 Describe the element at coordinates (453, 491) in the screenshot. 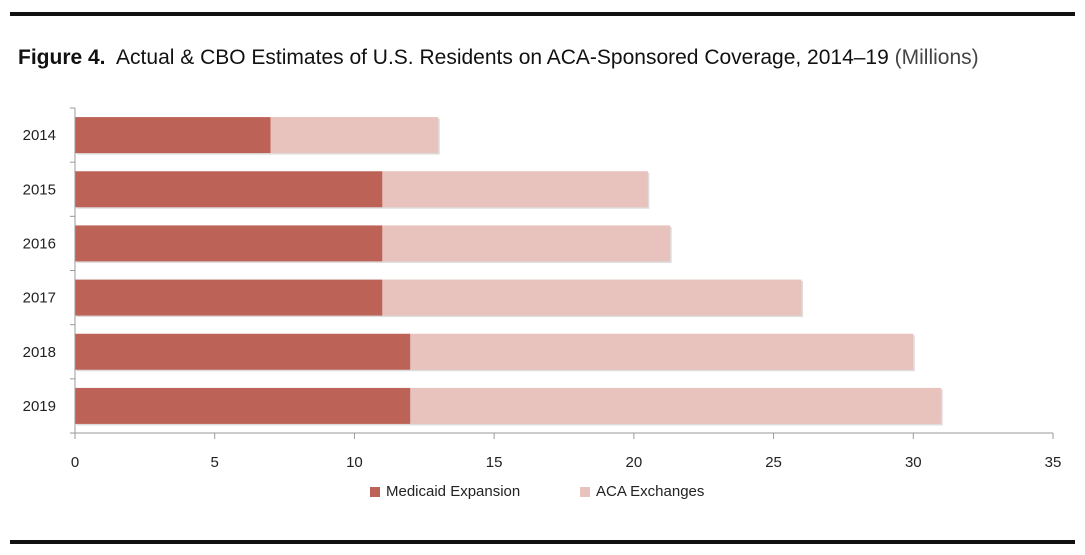

I see `legend-label-medicaid: Medicaid Expansion` at that location.